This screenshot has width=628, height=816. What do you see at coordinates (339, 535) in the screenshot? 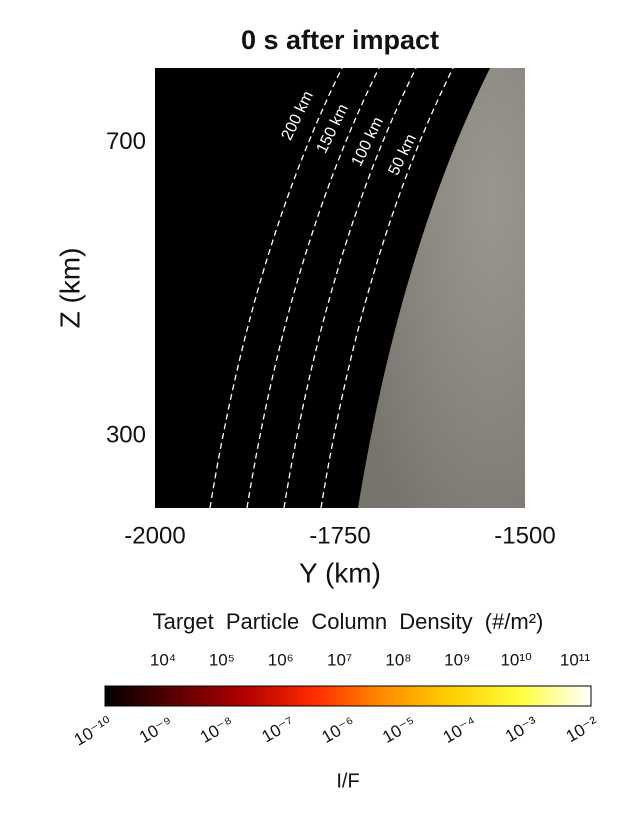
I see `x-tick-label: -1750` at bounding box center [339, 535].